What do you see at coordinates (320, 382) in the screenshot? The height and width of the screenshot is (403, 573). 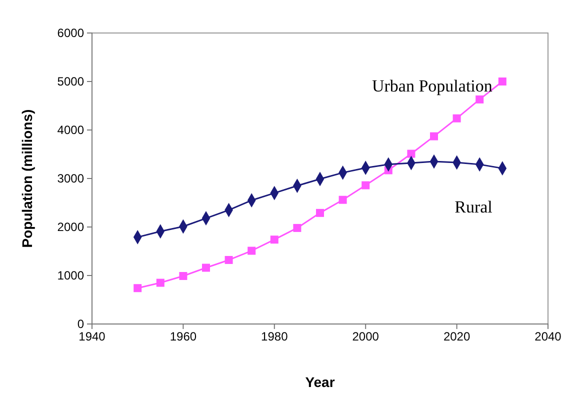 I see `x-axis-title: Year` at bounding box center [320, 382].